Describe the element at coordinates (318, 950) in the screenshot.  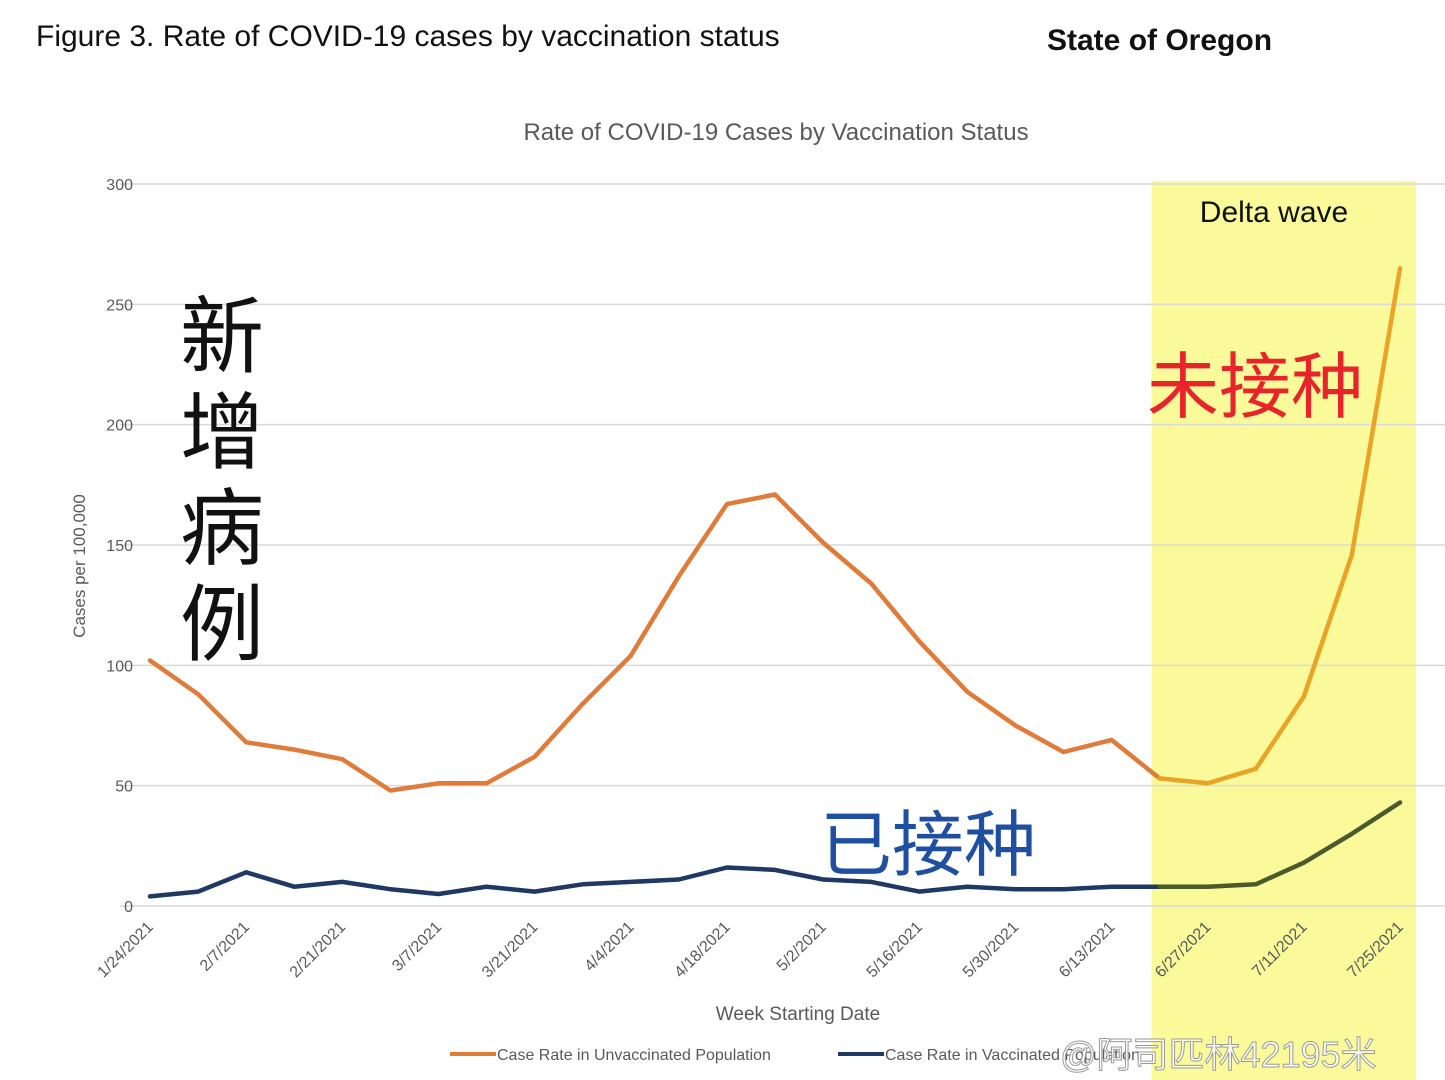
I see `x-tick-label: 2/21/2021` at that location.